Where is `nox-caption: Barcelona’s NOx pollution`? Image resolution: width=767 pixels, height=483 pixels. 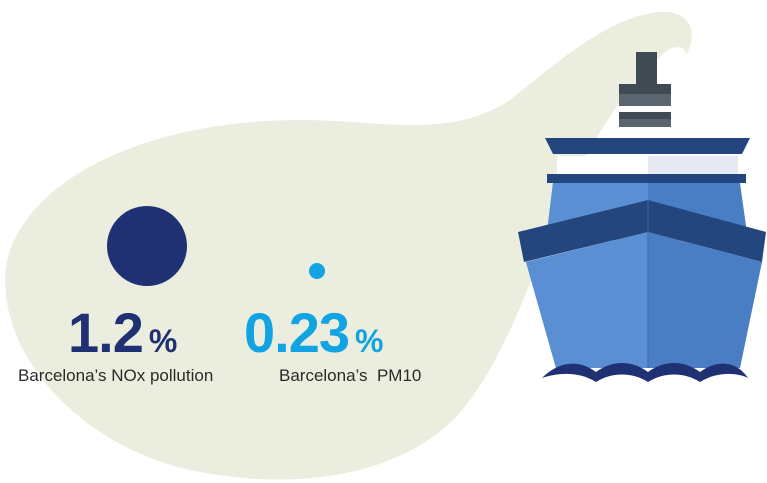 nox-caption: Barcelona’s NOx pollution is located at coordinates (116, 375).